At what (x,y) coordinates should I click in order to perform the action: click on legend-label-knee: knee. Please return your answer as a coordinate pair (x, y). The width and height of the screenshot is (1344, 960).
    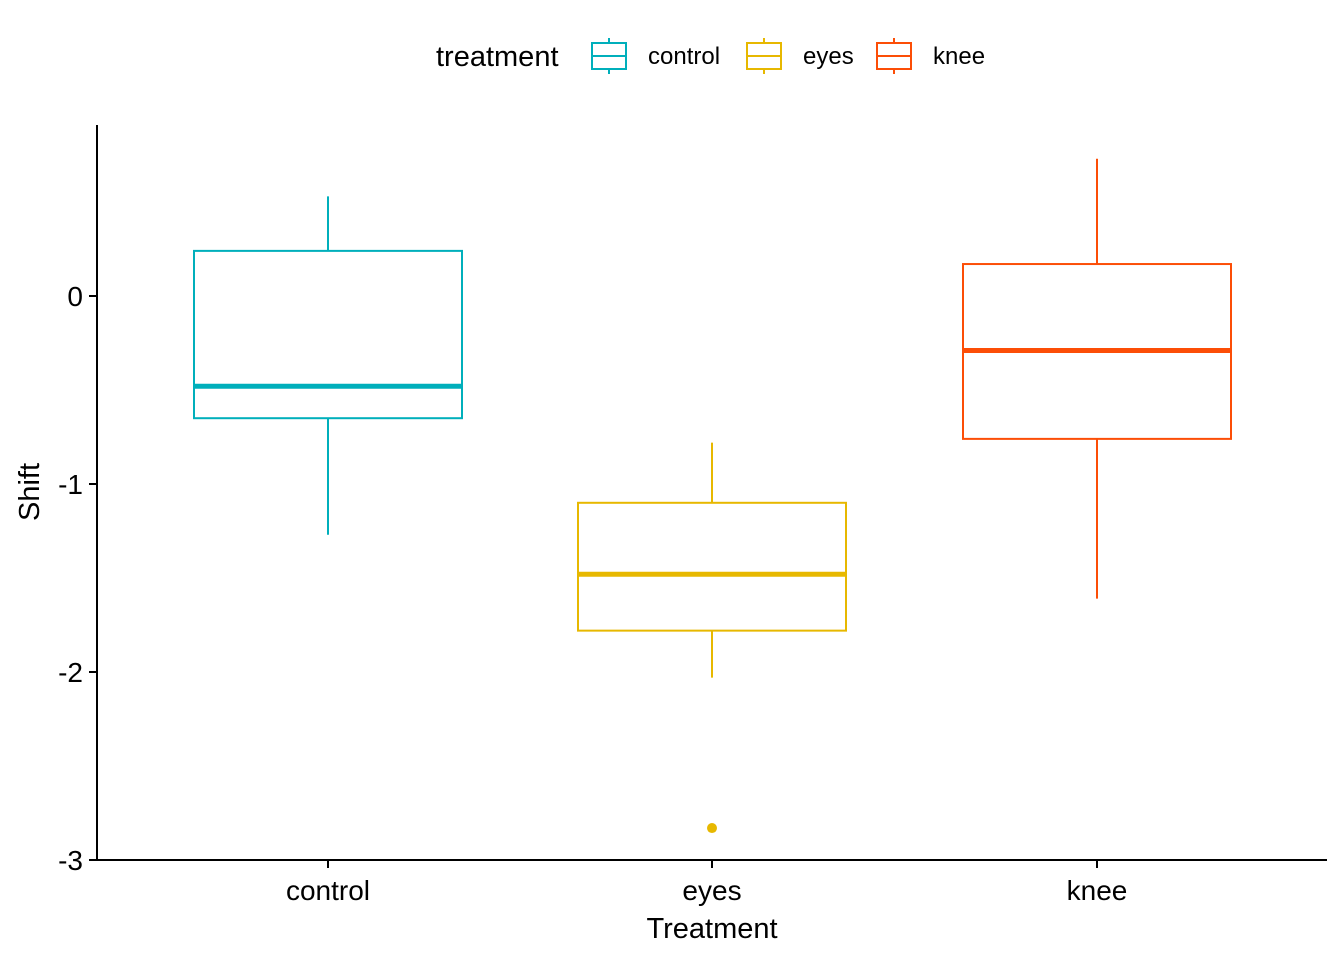
    Looking at the image, I should click on (959, 56).